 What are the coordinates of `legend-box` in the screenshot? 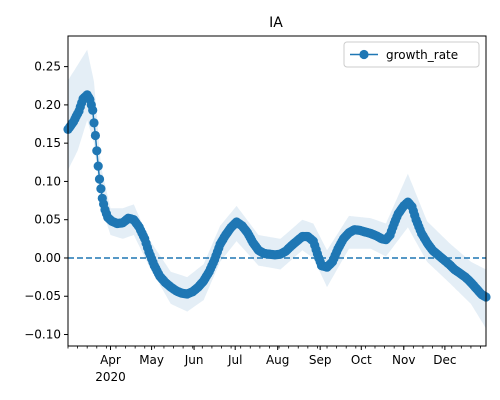 It's located at (411, 54).